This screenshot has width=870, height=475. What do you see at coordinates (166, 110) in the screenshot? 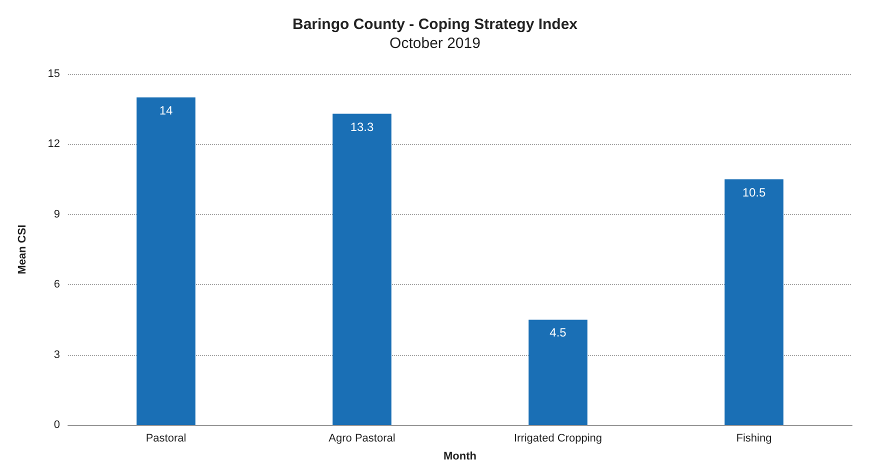
I see `data-label: 14` at bounding box center [166, 110].